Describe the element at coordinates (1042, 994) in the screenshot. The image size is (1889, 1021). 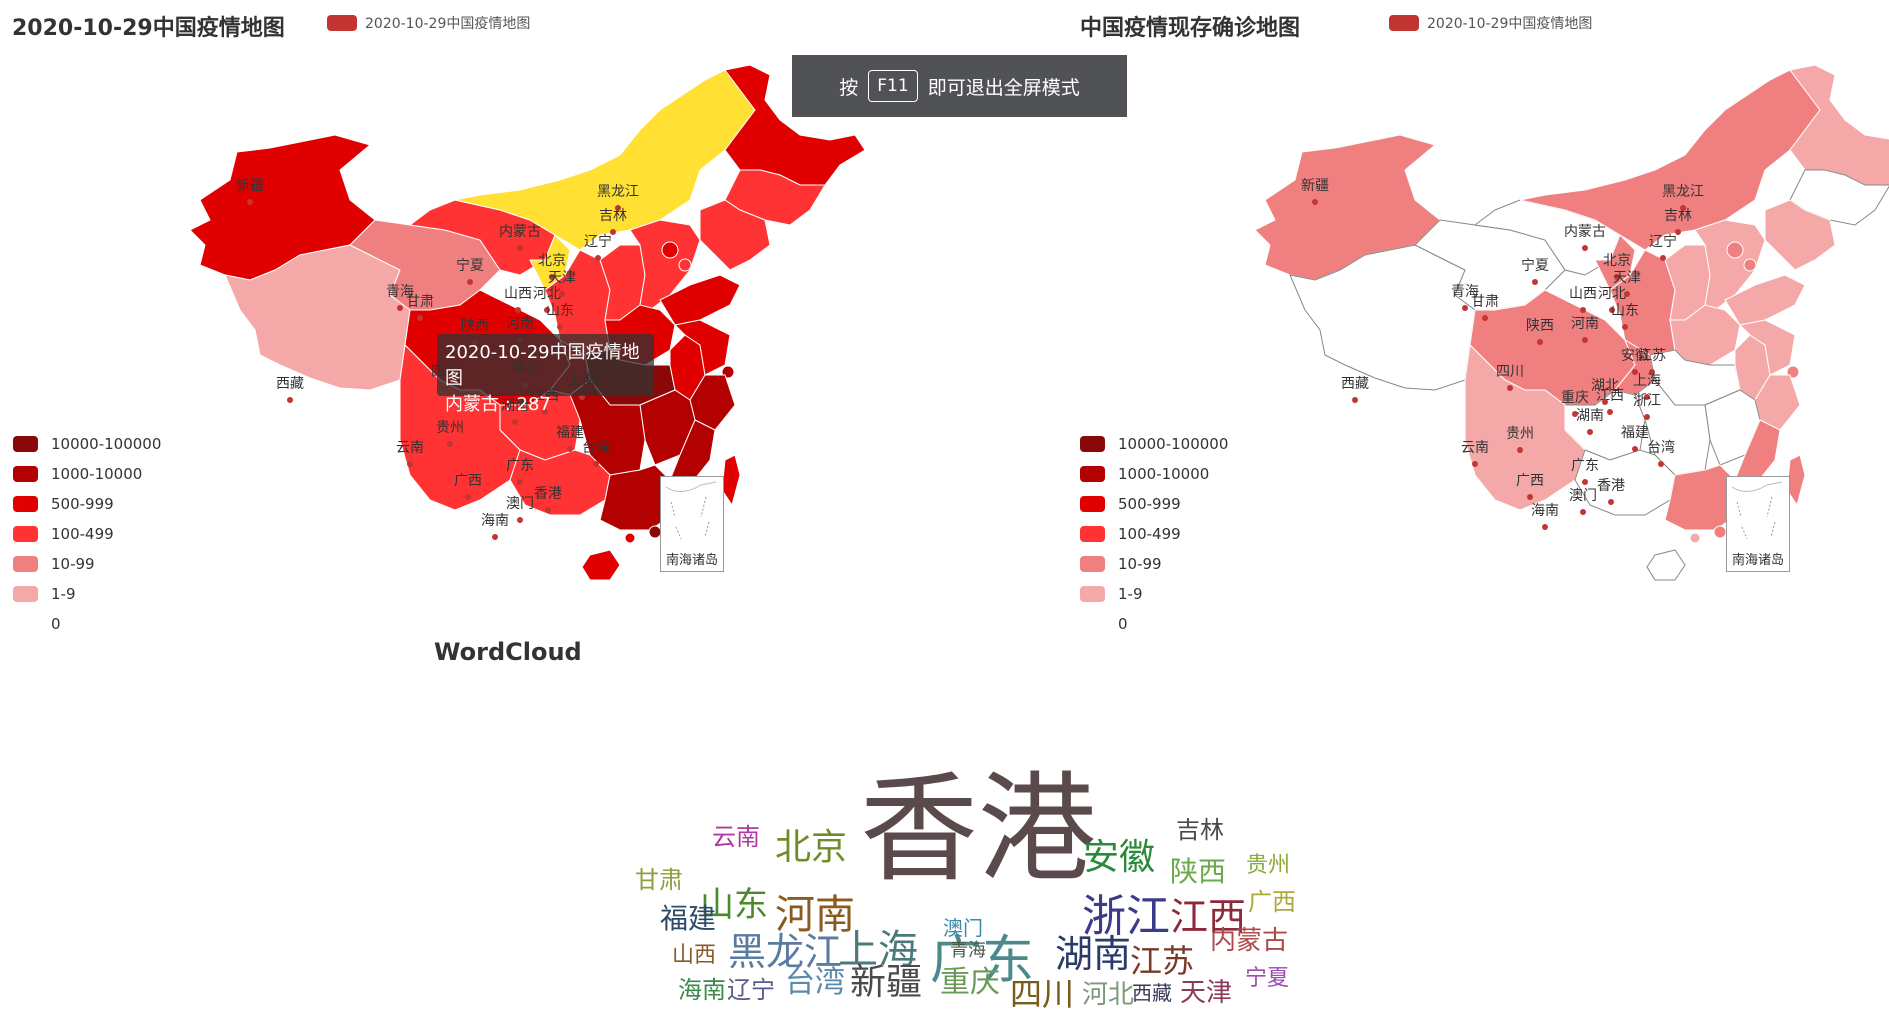
I see `wordcloud-word: 四川` at that location.